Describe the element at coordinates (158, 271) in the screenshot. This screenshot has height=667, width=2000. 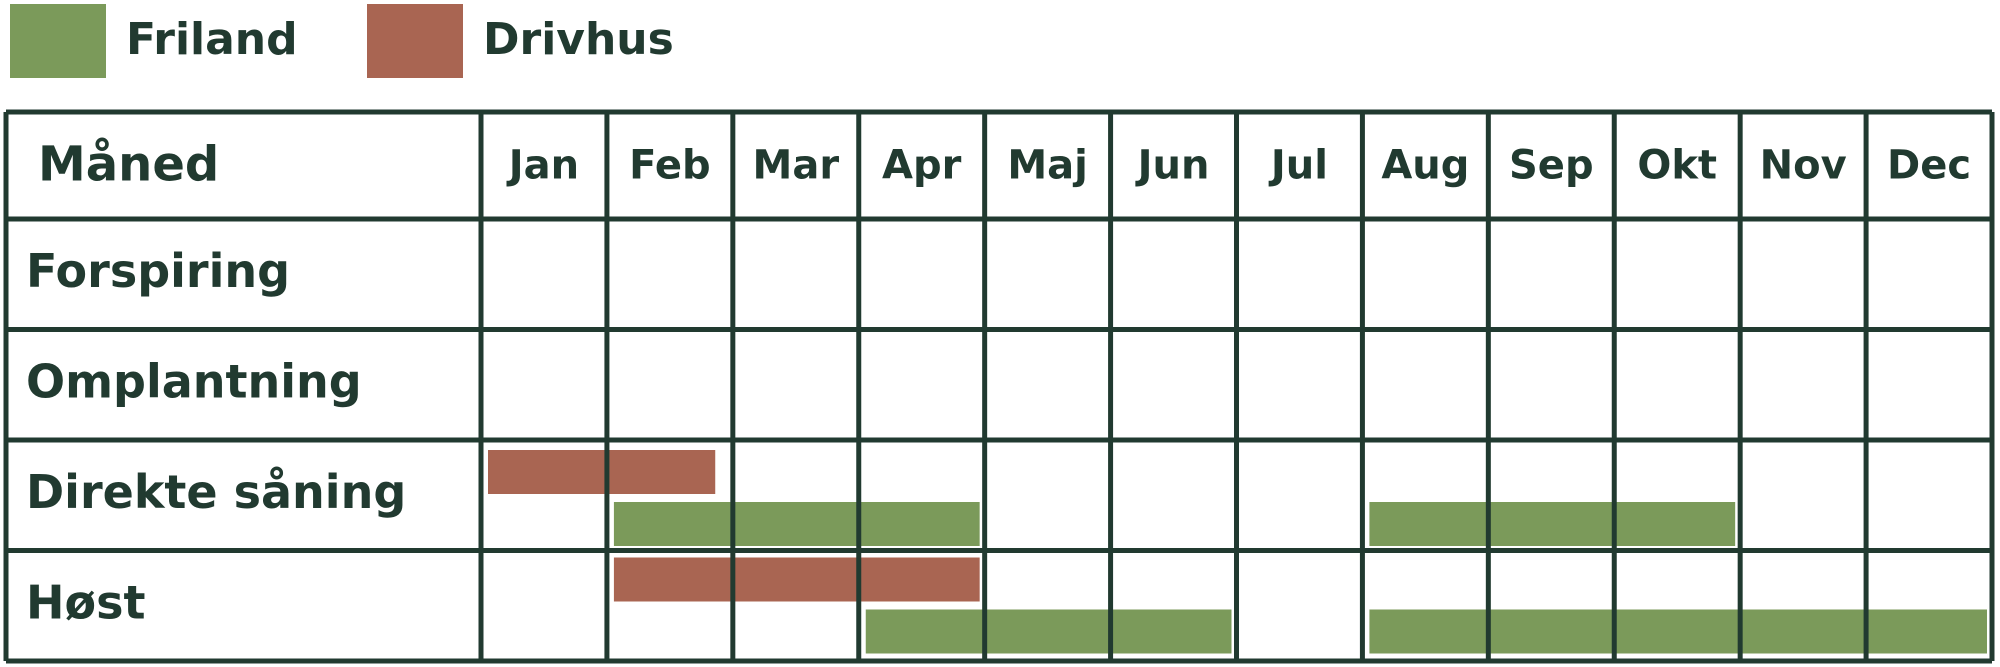
I see `row-label: Forspiring` at that location.